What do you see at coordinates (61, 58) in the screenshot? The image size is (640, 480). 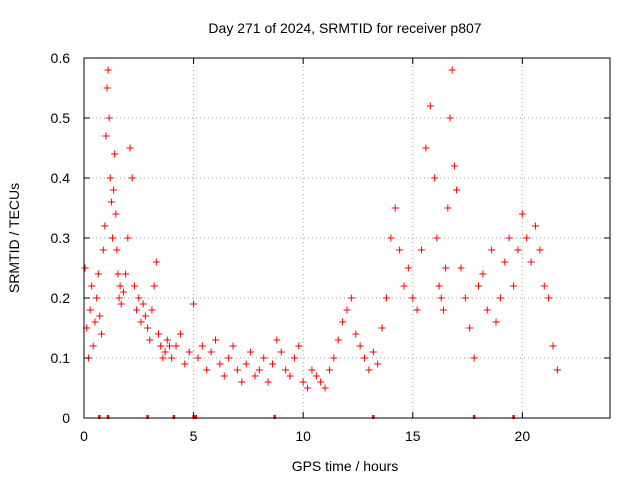 I see `y-tick-label: 0.6` at bounding box center [61, 58].